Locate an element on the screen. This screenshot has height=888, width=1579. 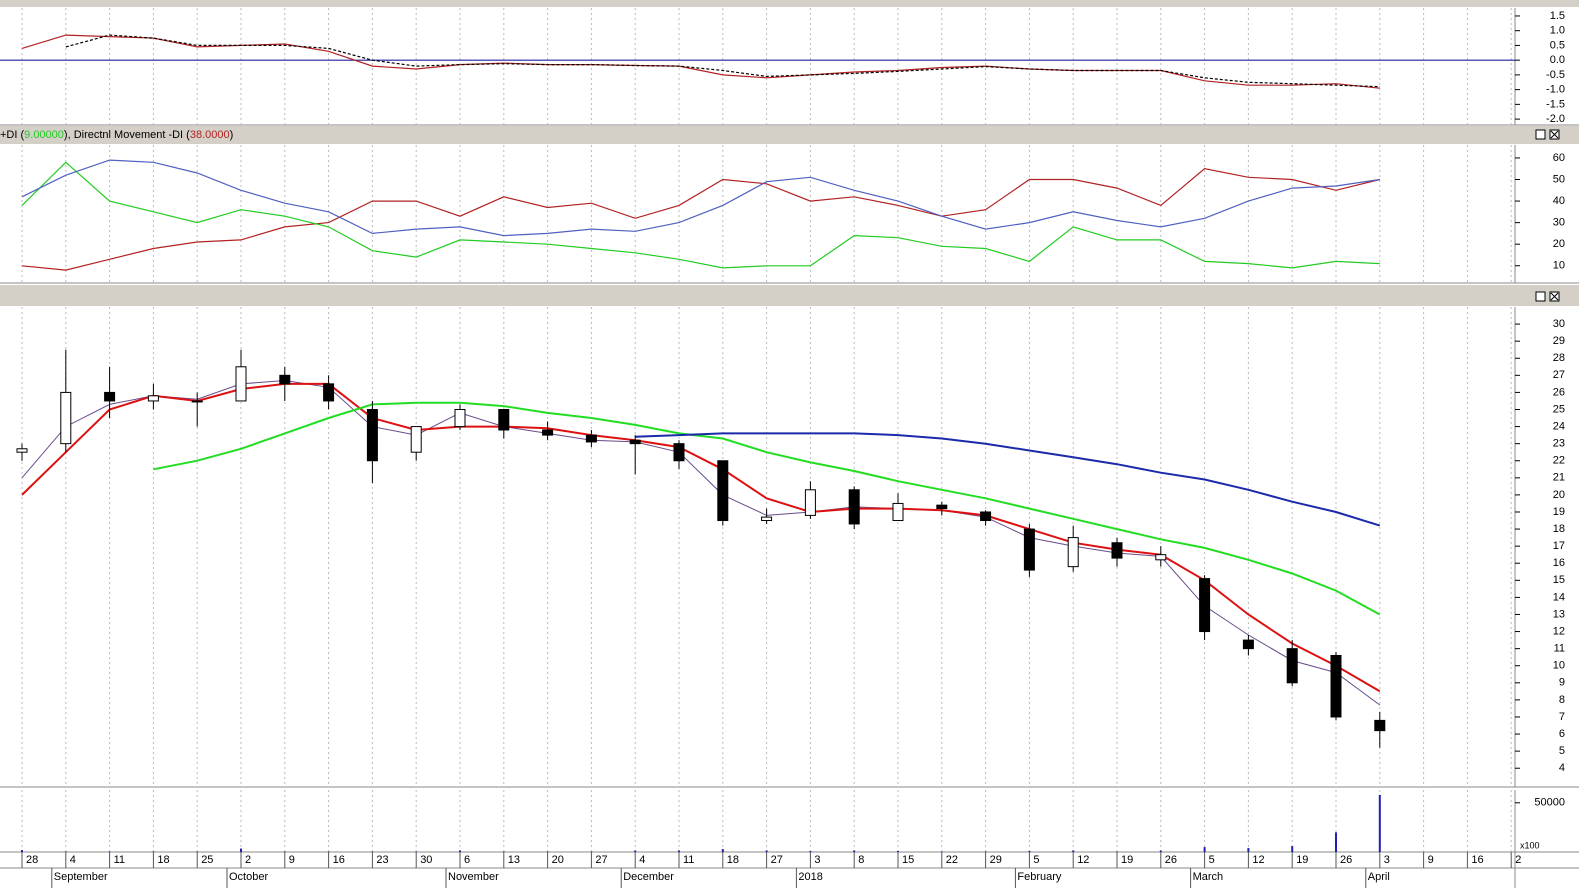
legend-text: ), Directnl Movement -DI ( is located at coordinates (127, 135).